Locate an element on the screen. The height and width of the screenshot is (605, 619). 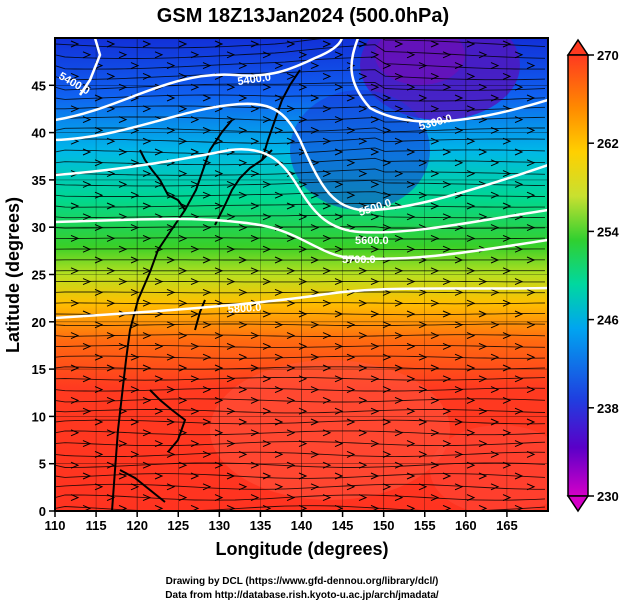
y-tick-label: 25 is located at coordinates (39, 275).